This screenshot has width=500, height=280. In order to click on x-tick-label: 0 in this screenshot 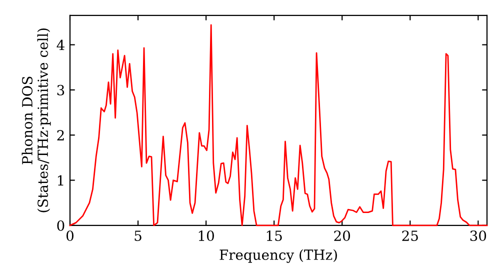, I will do `click(70, 236)`.